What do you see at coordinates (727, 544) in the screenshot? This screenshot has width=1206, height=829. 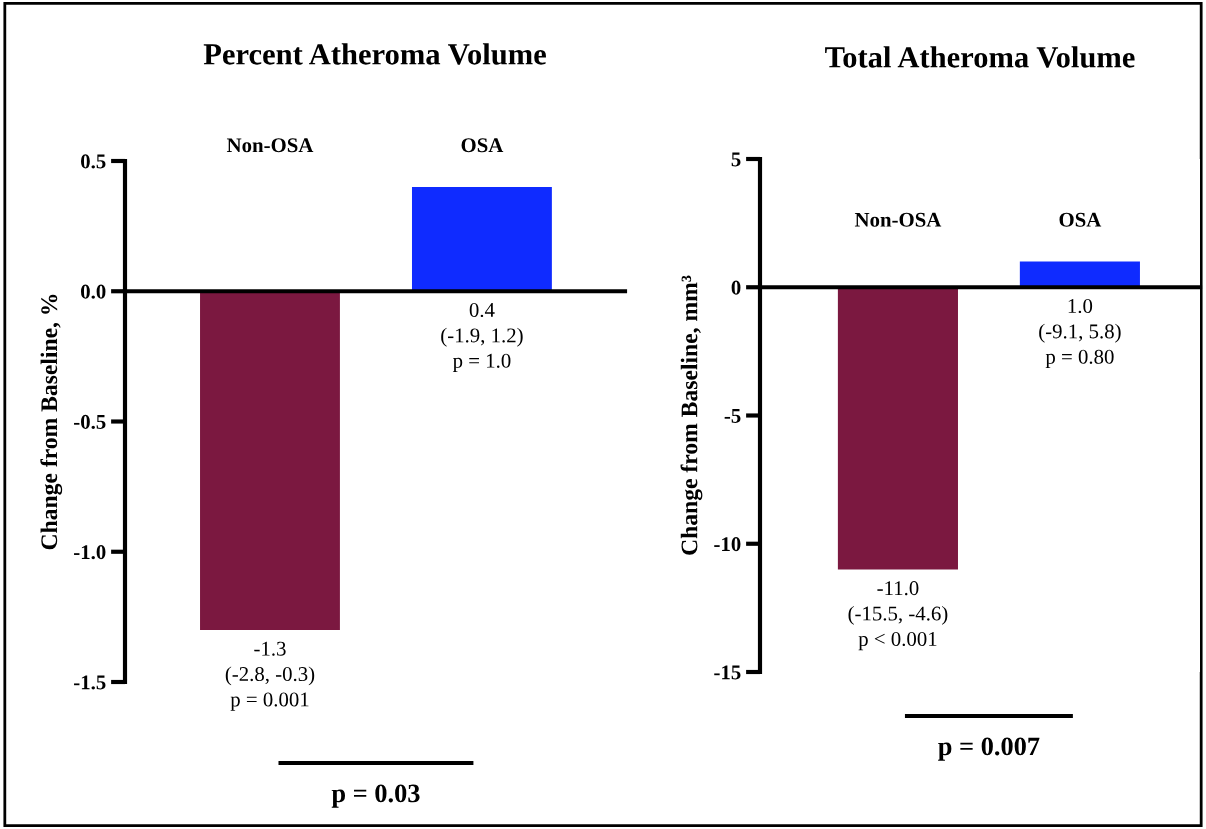 I see `y-tick-label: -10` at bounding box center [727, 544].